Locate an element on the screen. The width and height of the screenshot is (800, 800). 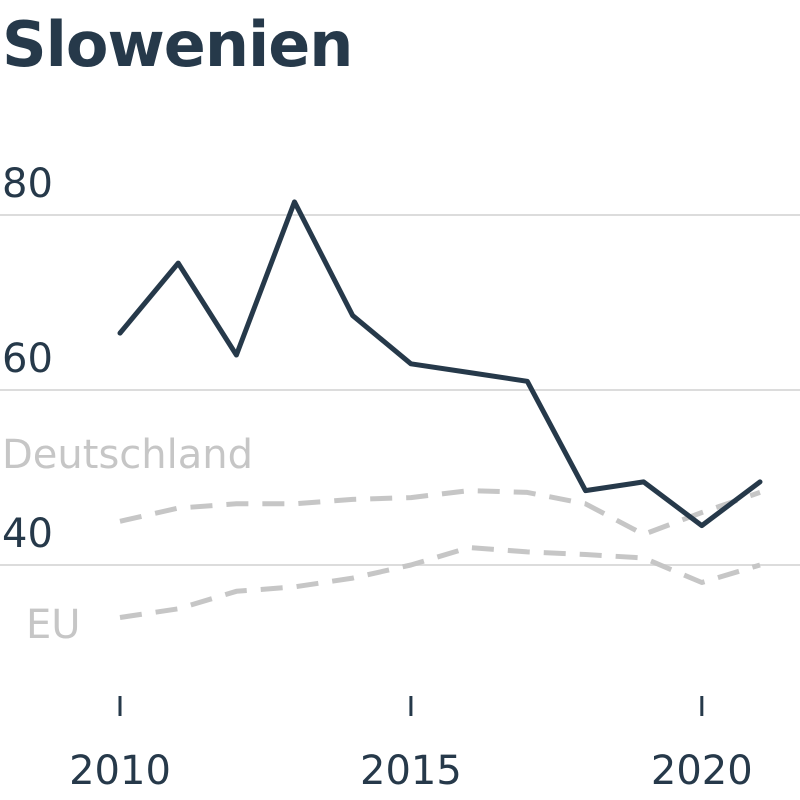
series-line-eu is located at coordinates (440, 582).